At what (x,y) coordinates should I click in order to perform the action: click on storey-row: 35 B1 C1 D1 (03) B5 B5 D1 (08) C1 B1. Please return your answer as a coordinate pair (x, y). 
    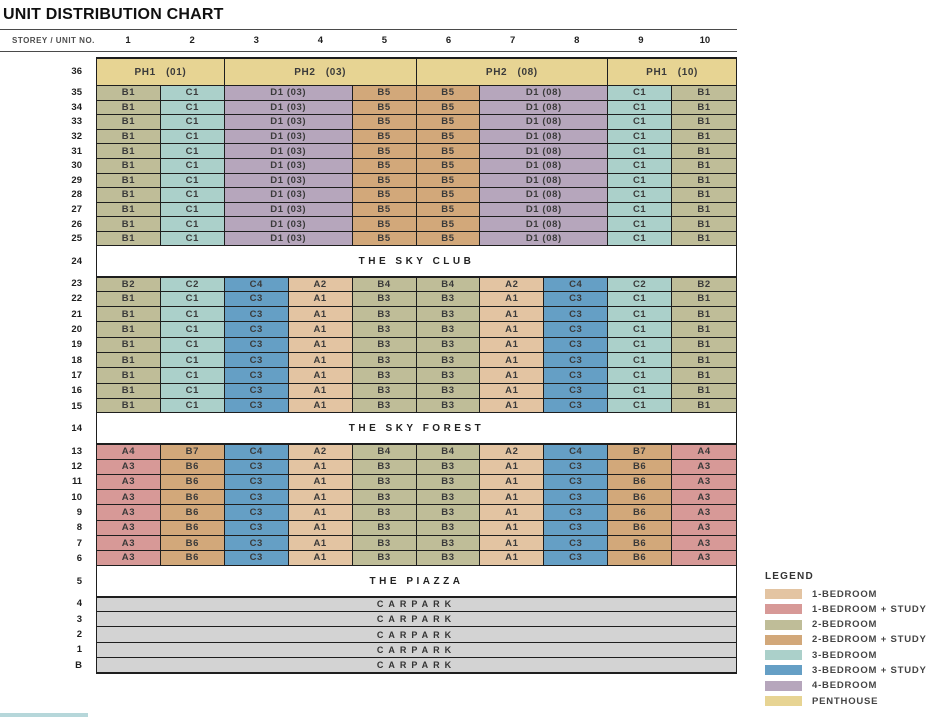
    Looking at the image, I should click on (368, 93).